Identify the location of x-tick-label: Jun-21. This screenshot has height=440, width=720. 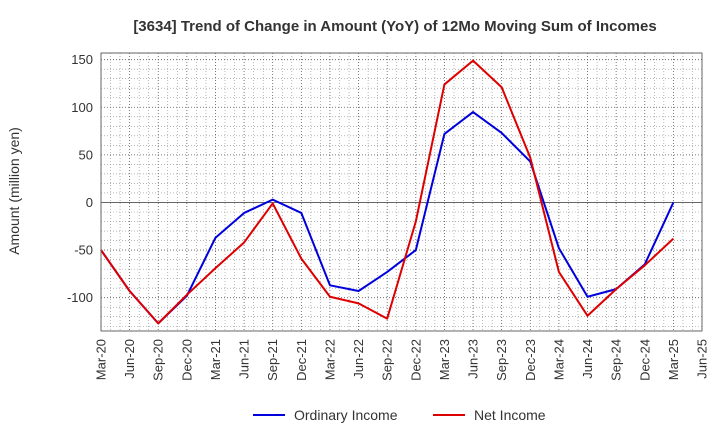
(244, 359).